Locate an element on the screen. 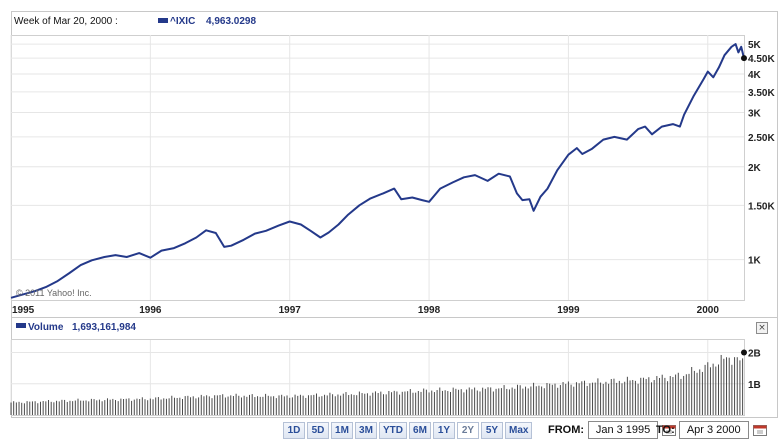 The height and width of the screenshot is (447, 779). range-button-5d: 5D is located at coordinates (318, 430).